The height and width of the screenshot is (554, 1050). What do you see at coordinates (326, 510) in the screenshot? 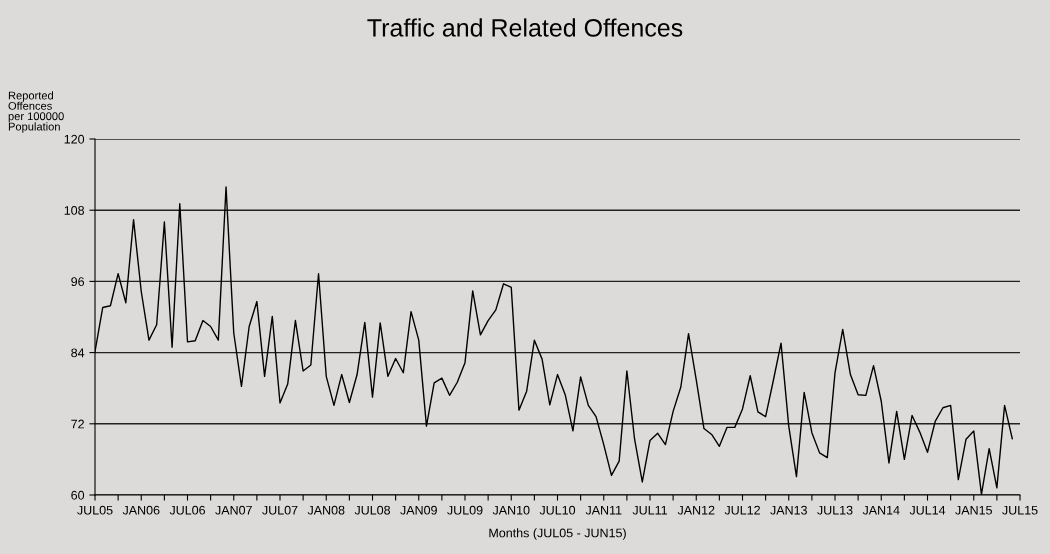
I see `x-tick-label: JAN08` at bounding box center [326, 510].